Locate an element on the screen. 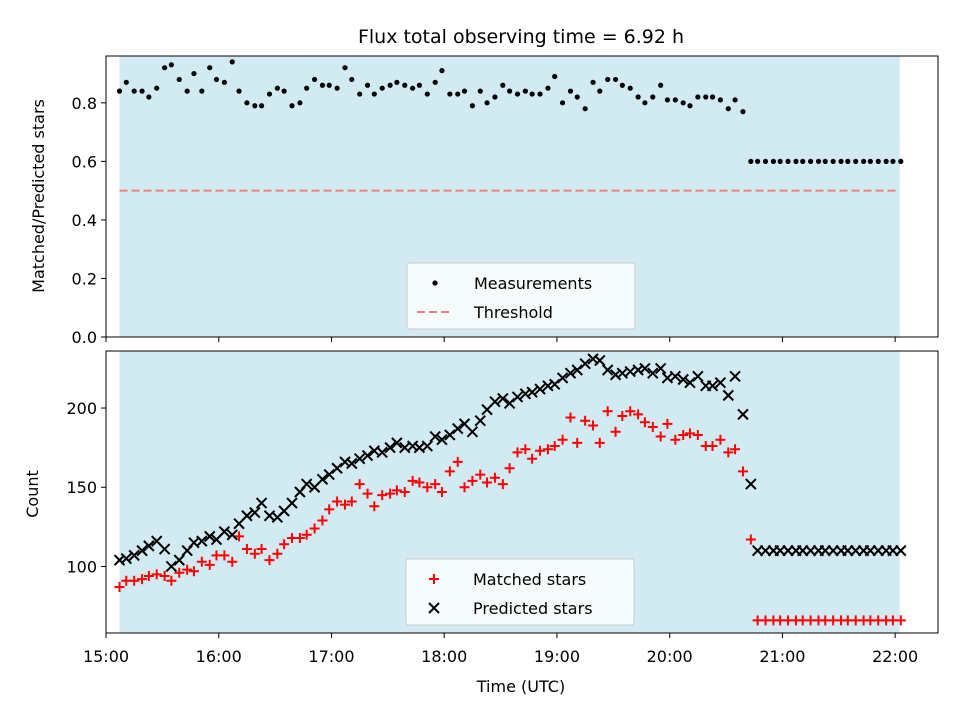 The height and width of the screenshot is (720, 960). legend-threshold-label: Threshold is located at coordinates (513, 312).